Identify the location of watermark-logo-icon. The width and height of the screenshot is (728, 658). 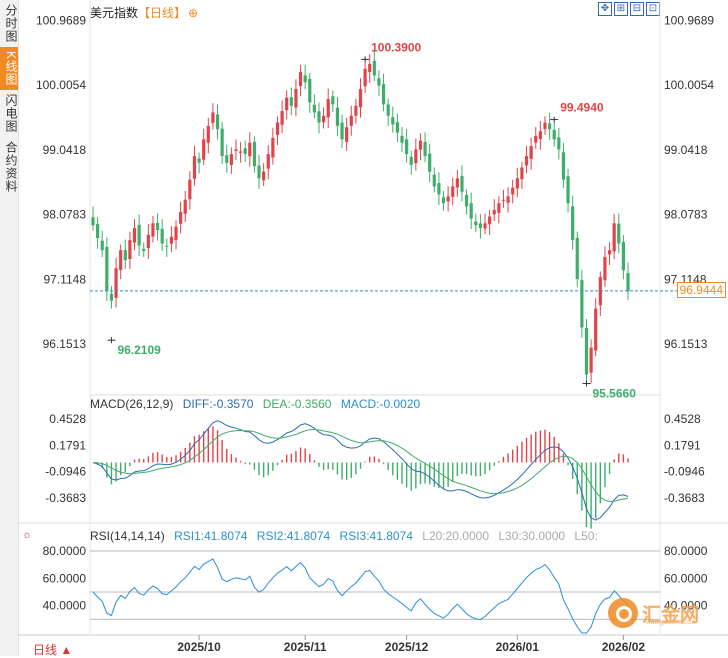
(623, 613).